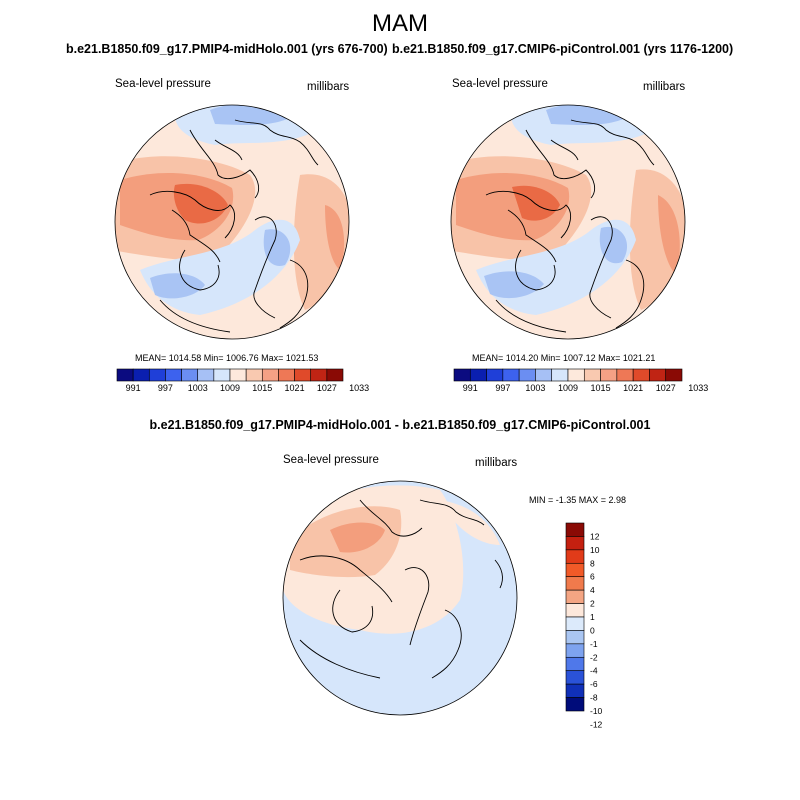 Image resolution: width=800 pixels, height=800 pixels. What do you see at coordinates (262, 388) in the screenshot?
I see `panel-1-colorbar-tick-label: 1015` at bounding box center [262, 388].